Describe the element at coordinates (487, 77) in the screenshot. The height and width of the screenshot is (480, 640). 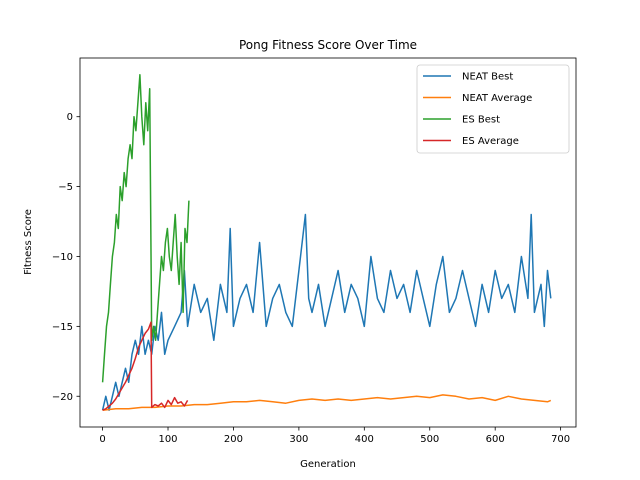
I see `legend-label: NEAT Best` at that location.